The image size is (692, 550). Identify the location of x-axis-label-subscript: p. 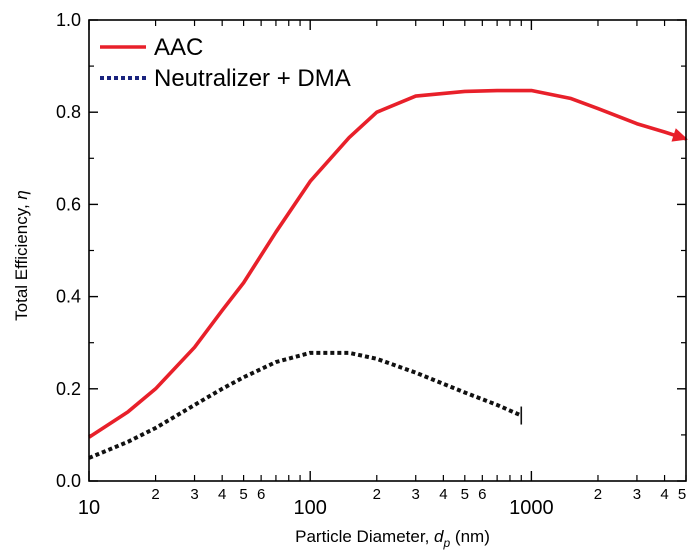
(447, 543).